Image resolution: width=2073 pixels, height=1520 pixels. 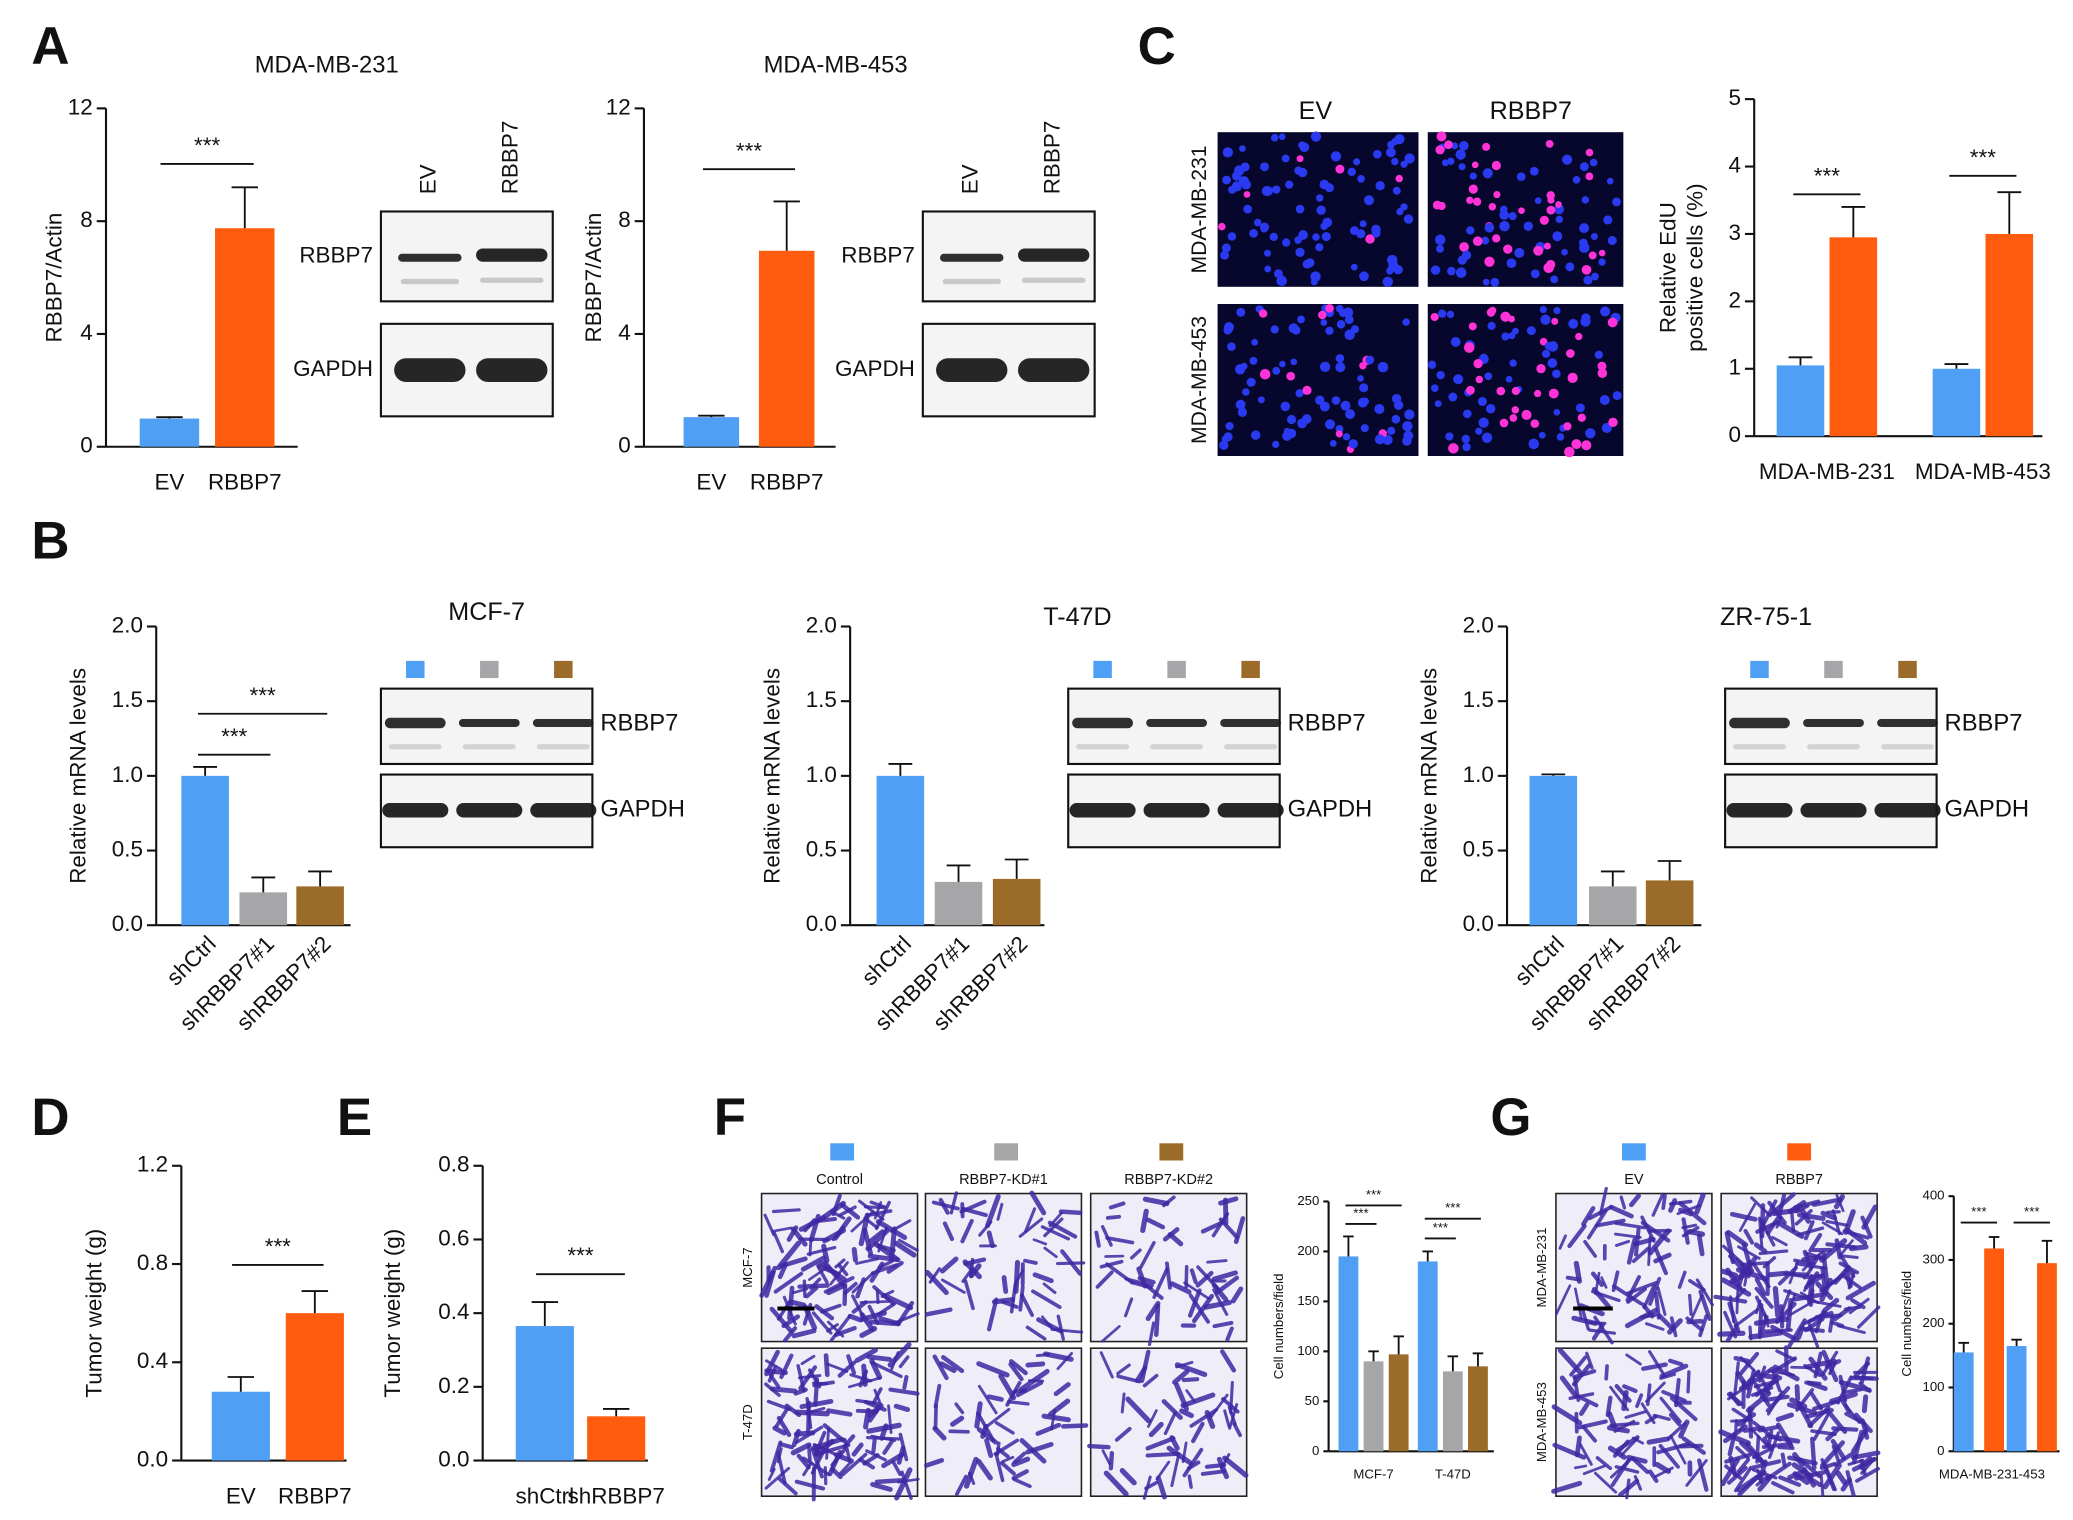 I want to click on panel-label: D, so click(x=50, y=1117).